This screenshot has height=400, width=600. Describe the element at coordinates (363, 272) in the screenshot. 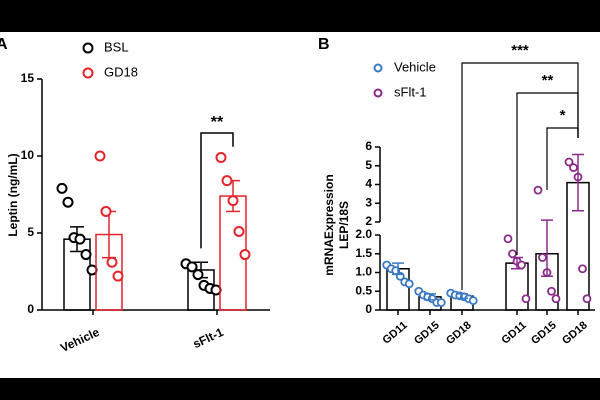

I see `y-tick-label: 1.0` at that location.